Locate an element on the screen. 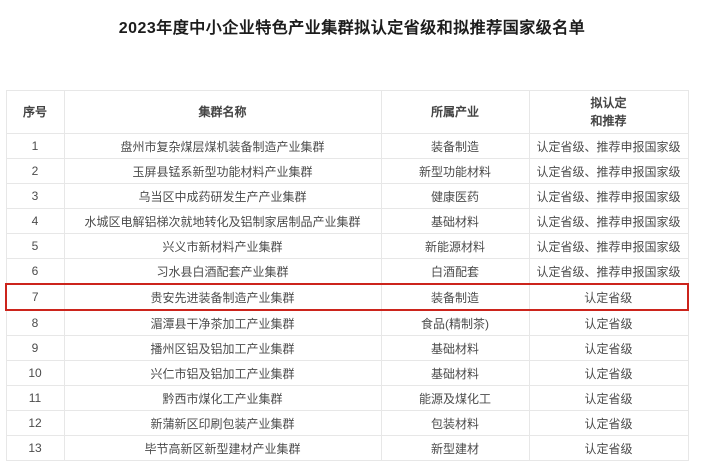  page-title: 2023年度中小企业特色产业集群拟认定省级和拟推荐国家级名单 is located at coordinates (352, 28).